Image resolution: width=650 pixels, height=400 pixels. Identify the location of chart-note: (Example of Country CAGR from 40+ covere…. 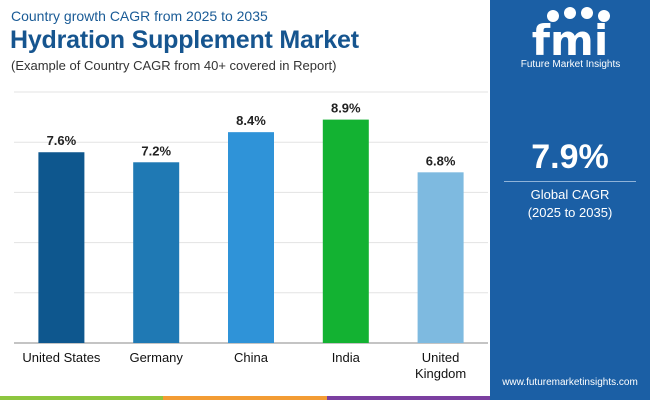
(174, 65).